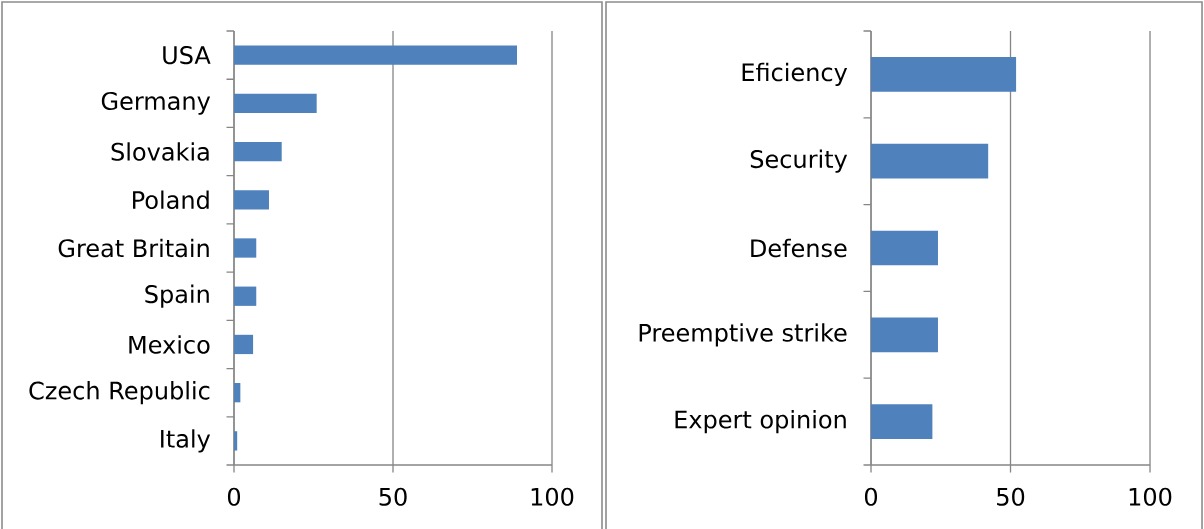 Image resolution: width=1204 pixels, height=529 pixels. I want to click on y-tick-label: Eficiency, so click(795, 74).